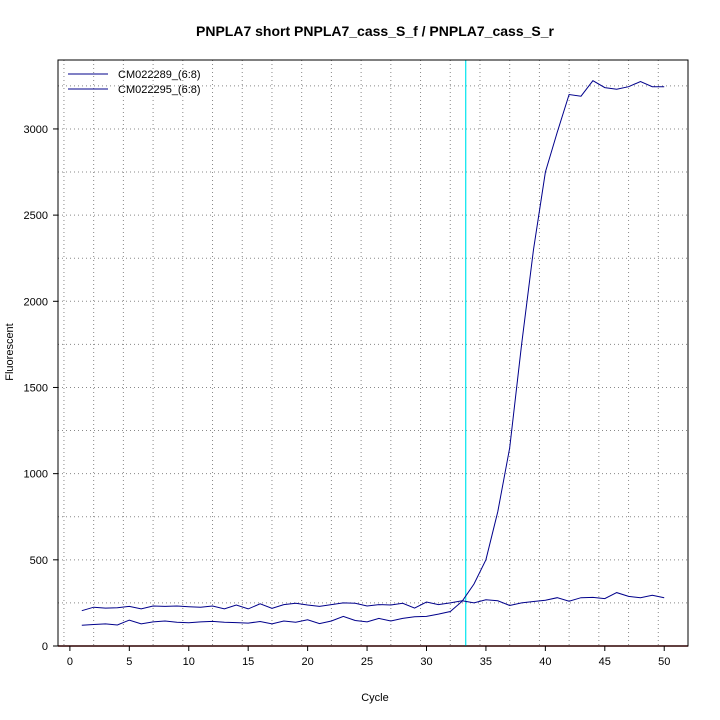 The width and height of the screenshot is (720, 720). I want to click on x-tick-label: 15, so click(248, 662).